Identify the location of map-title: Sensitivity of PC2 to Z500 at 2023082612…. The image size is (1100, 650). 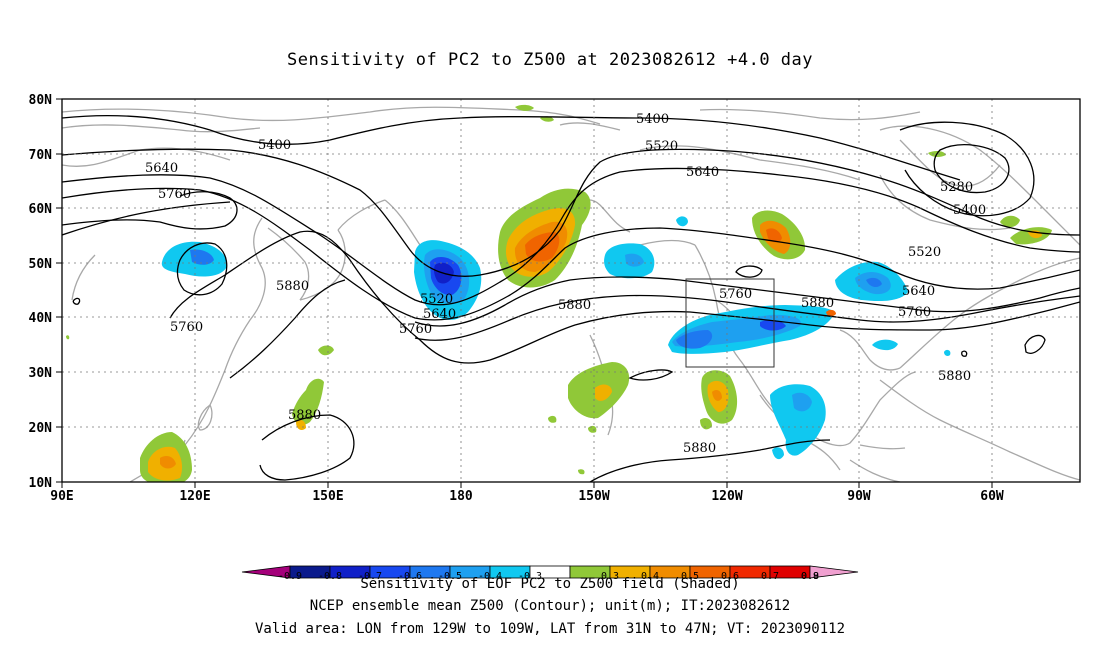
(549, 60).